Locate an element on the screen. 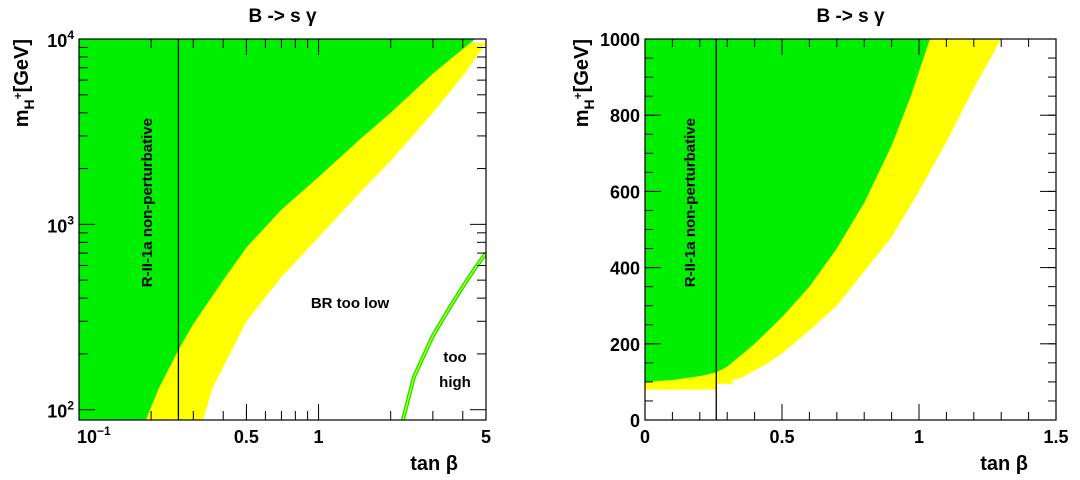 This screenshot has height=480, width=1080. annotation-too-high-2: high is located at coordinates (455, 382).